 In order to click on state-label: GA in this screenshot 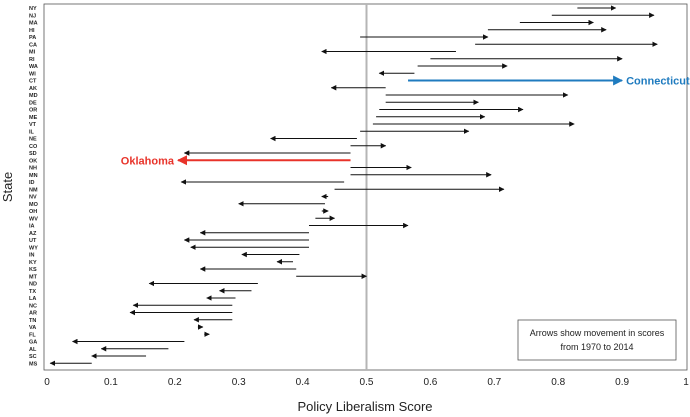, I will do `click(33, 343)`.